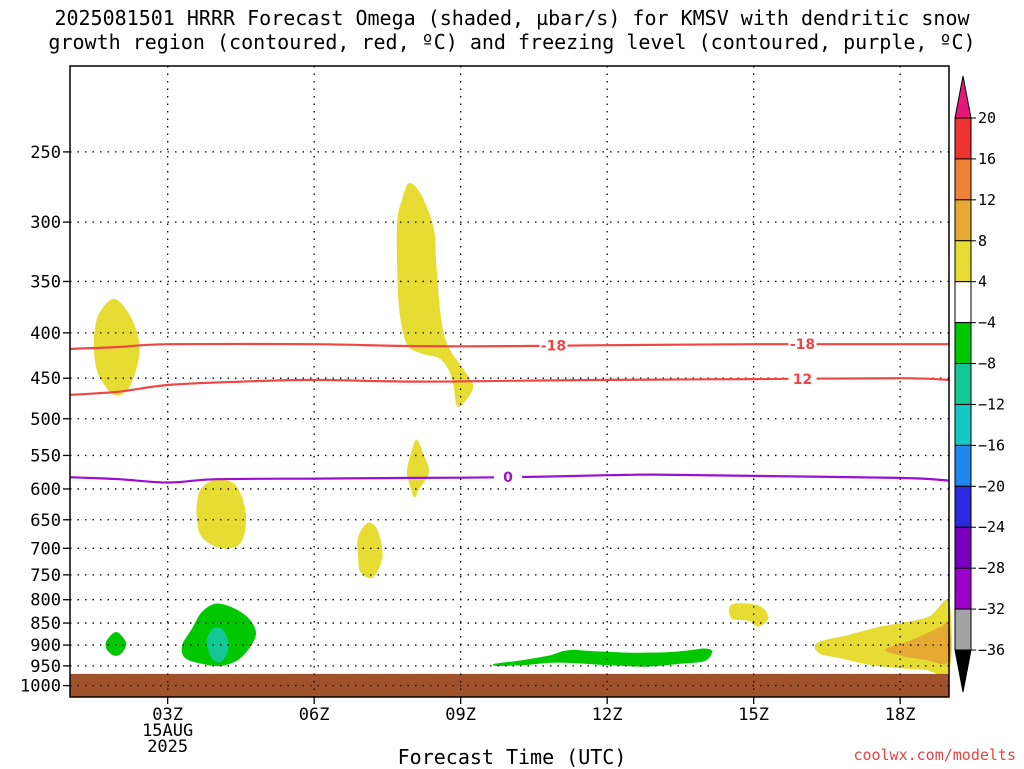  Describe the element at coordinates (900, 715) in the screenshot. I see `x-tick-label-18Z: 18Z` at that location.